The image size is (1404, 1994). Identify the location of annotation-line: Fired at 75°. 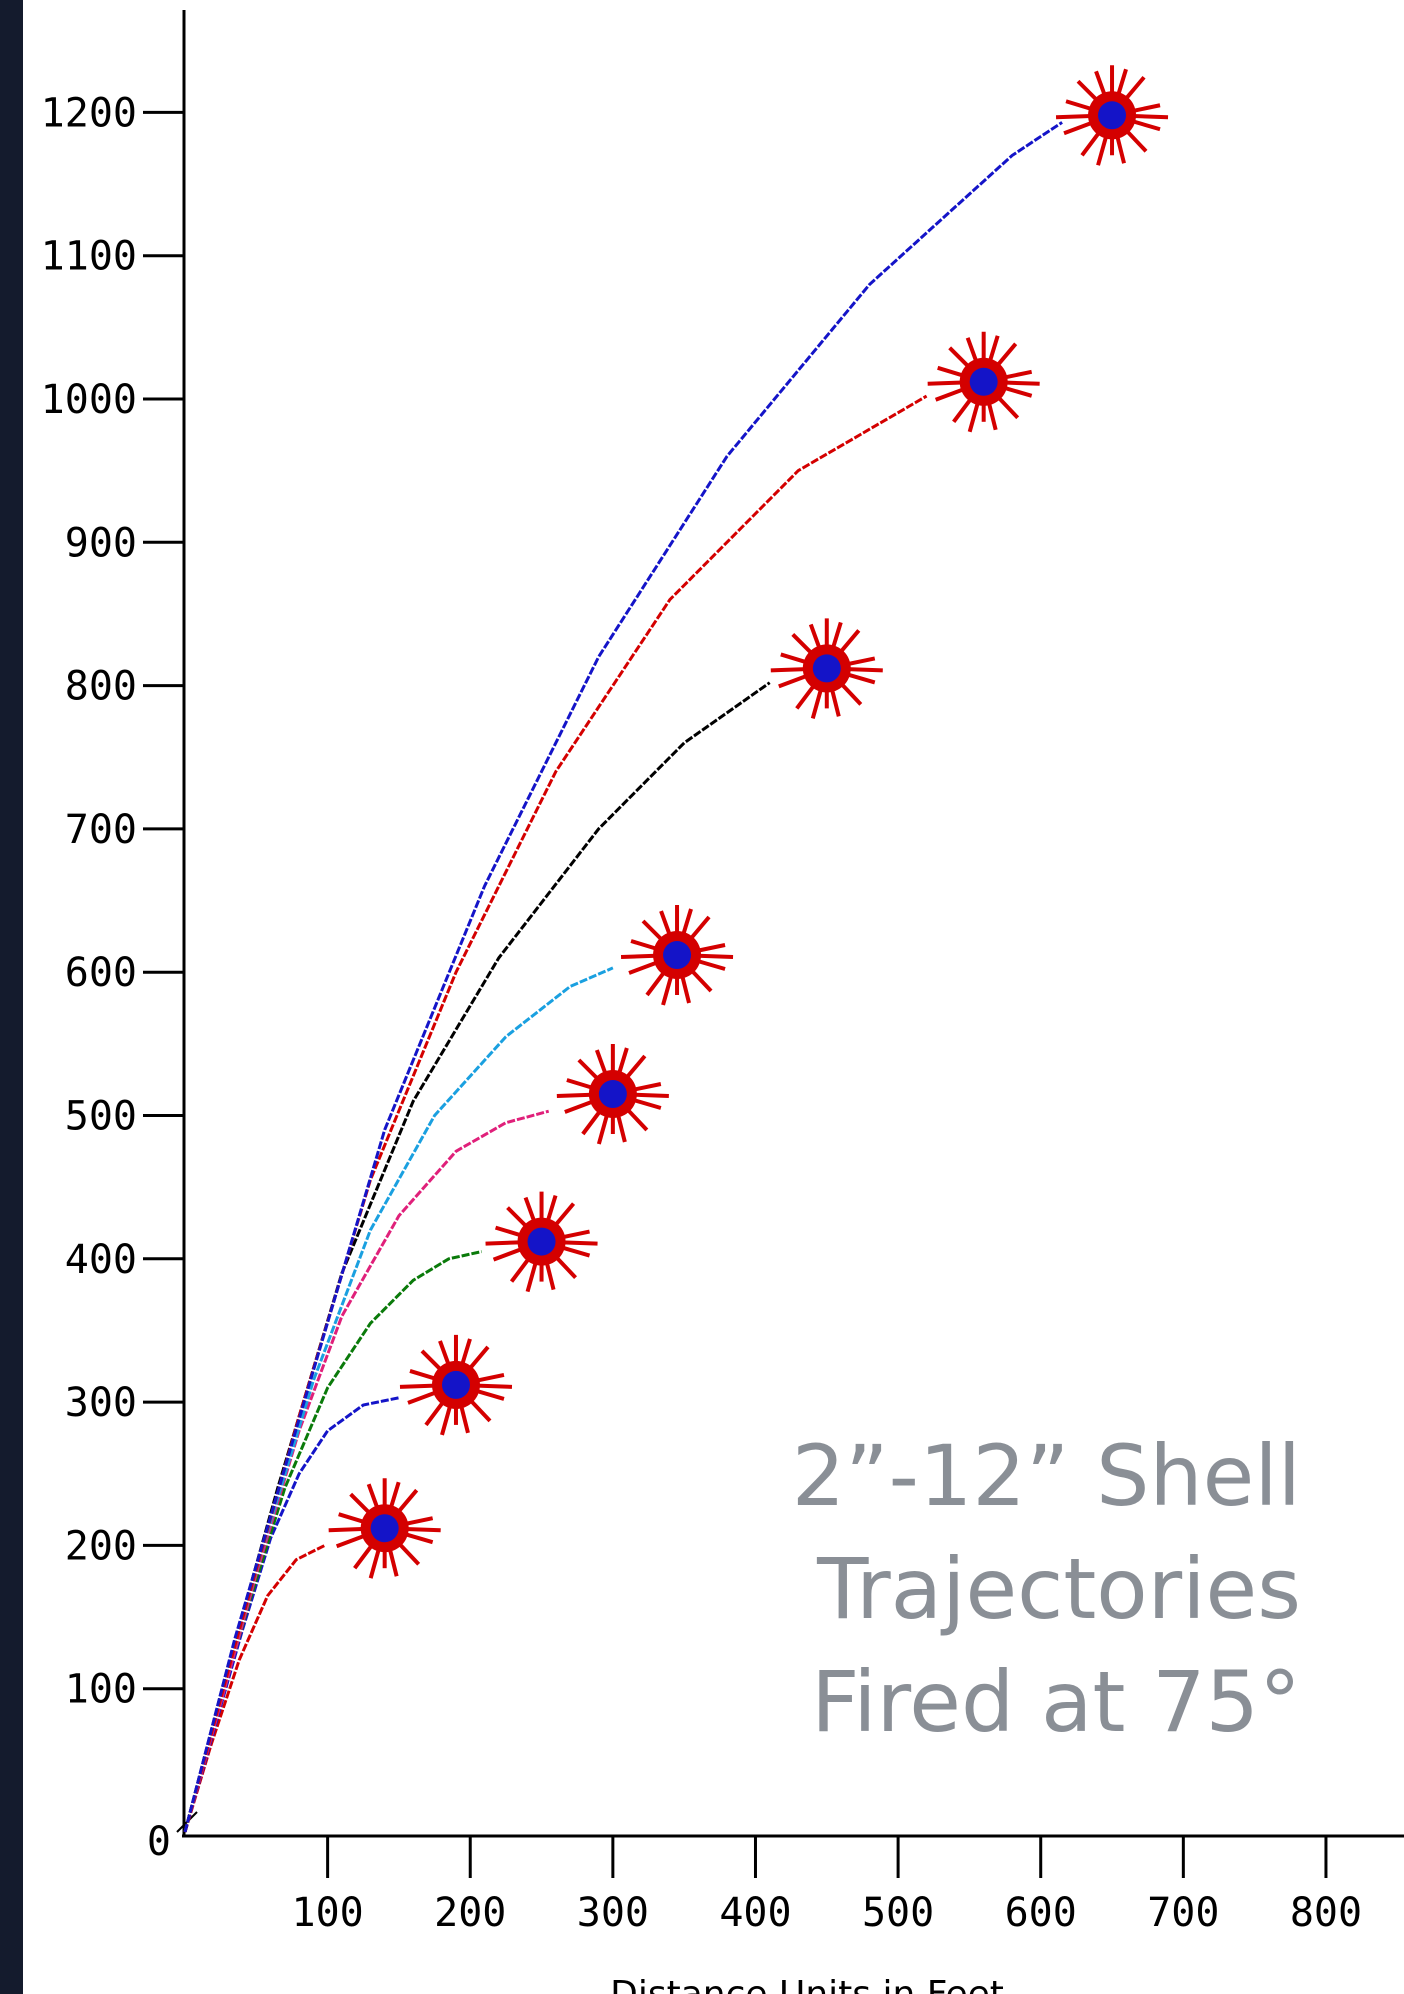
(1056, 1702).